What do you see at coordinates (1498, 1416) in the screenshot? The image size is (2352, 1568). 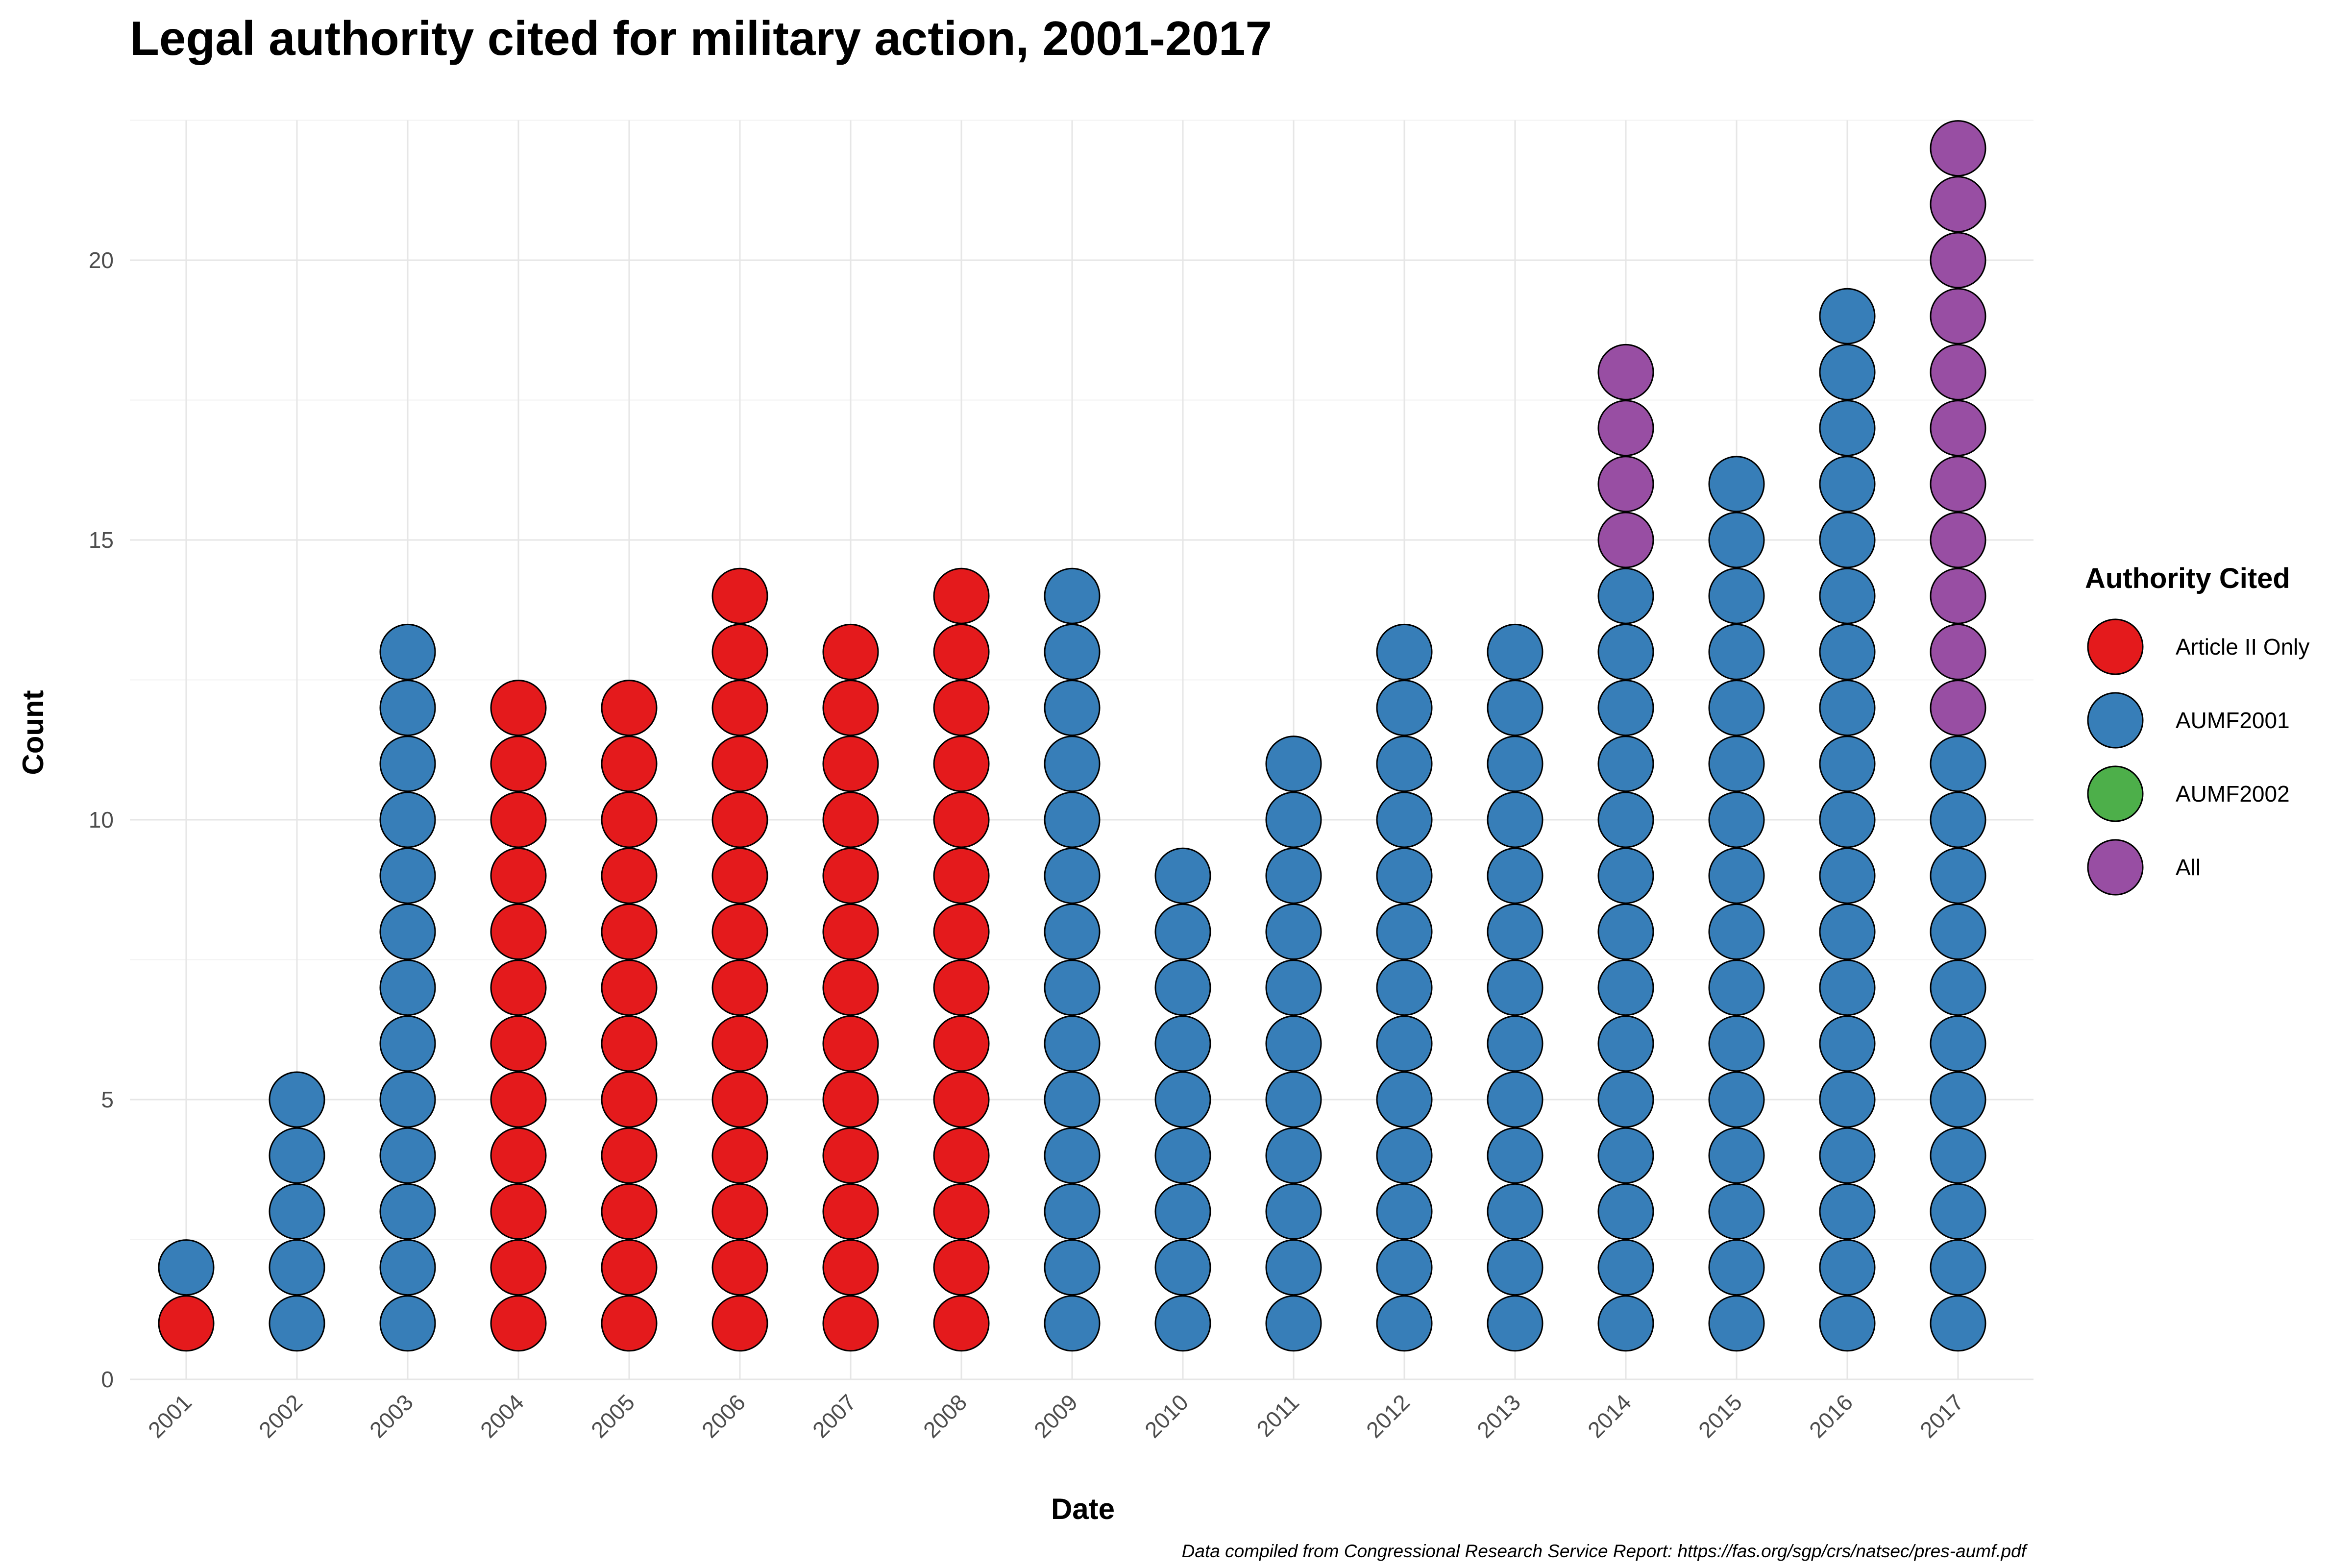 I see `x-tick-label: 2013` at bounding box center [1498, 1416].